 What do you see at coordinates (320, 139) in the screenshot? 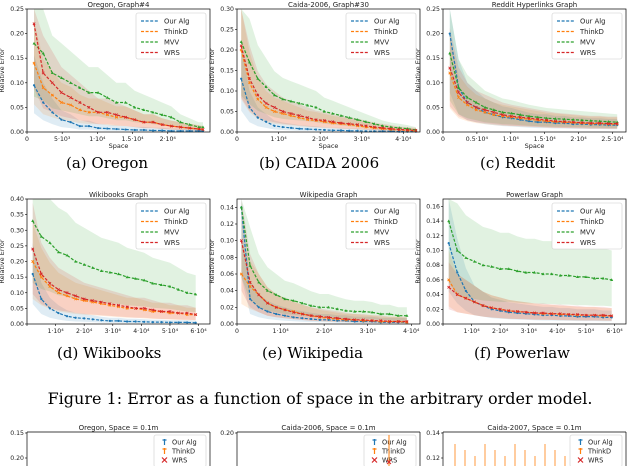
I see `x-tick-label: 2·10⁴` at bounding box center [320, 139].